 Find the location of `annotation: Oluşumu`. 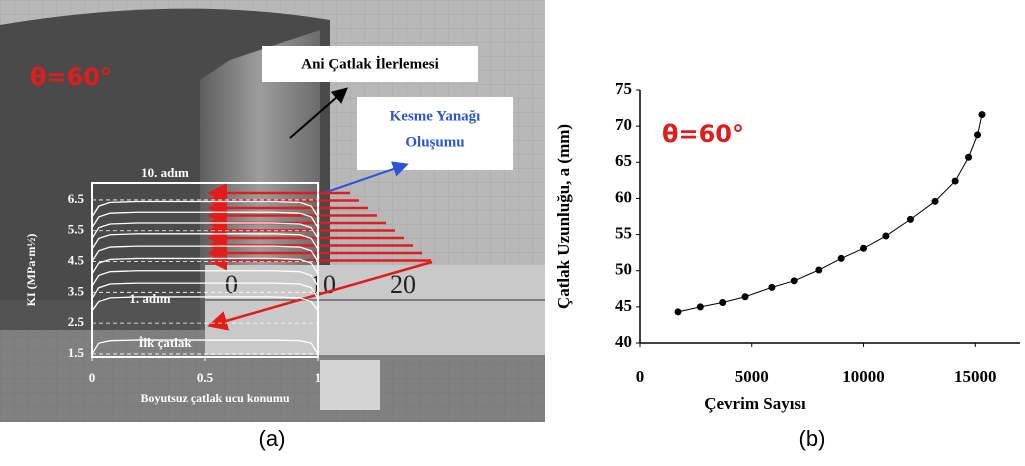

annotation: Oluşumu is located at coordinates (434, 142).